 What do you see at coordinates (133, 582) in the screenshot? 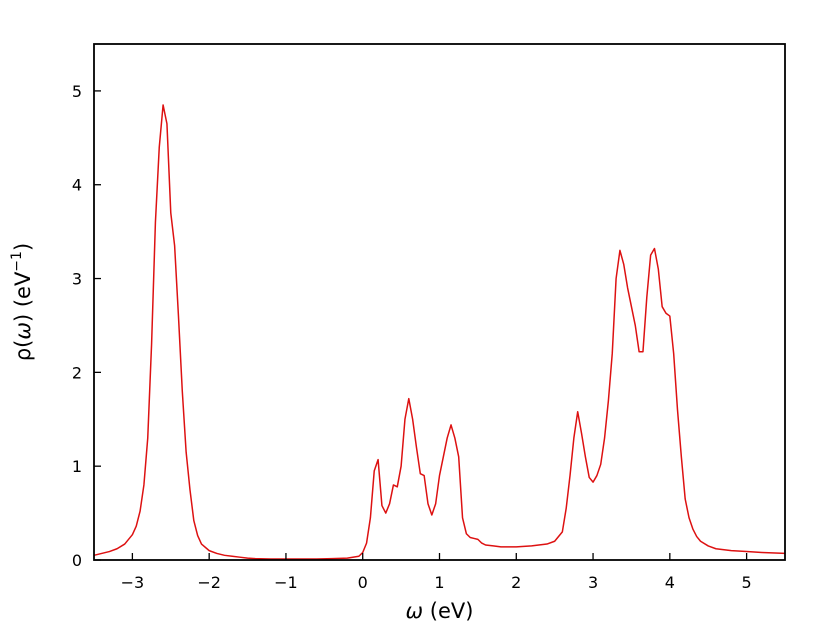
I see `x-tick-label: −3` at bounding box center [133, 582].